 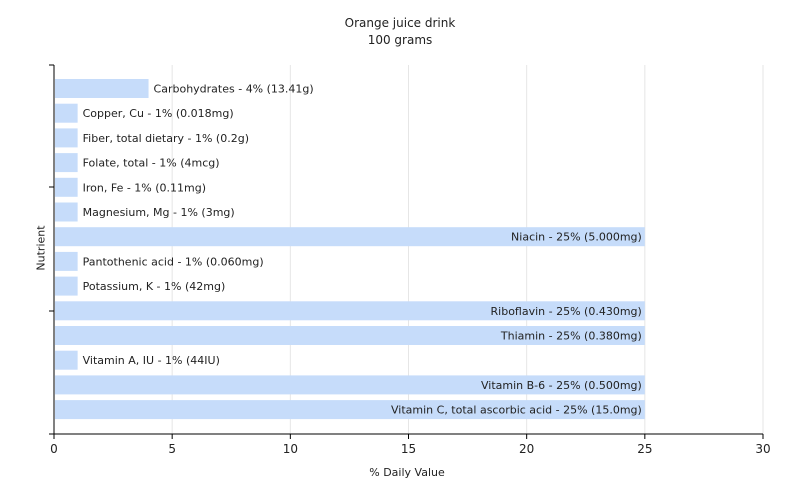 What do you see at coordinates (400, 40) in the screenshot?
I see `chart-subtitle: 100 grams` at bounding box center [400, 40].